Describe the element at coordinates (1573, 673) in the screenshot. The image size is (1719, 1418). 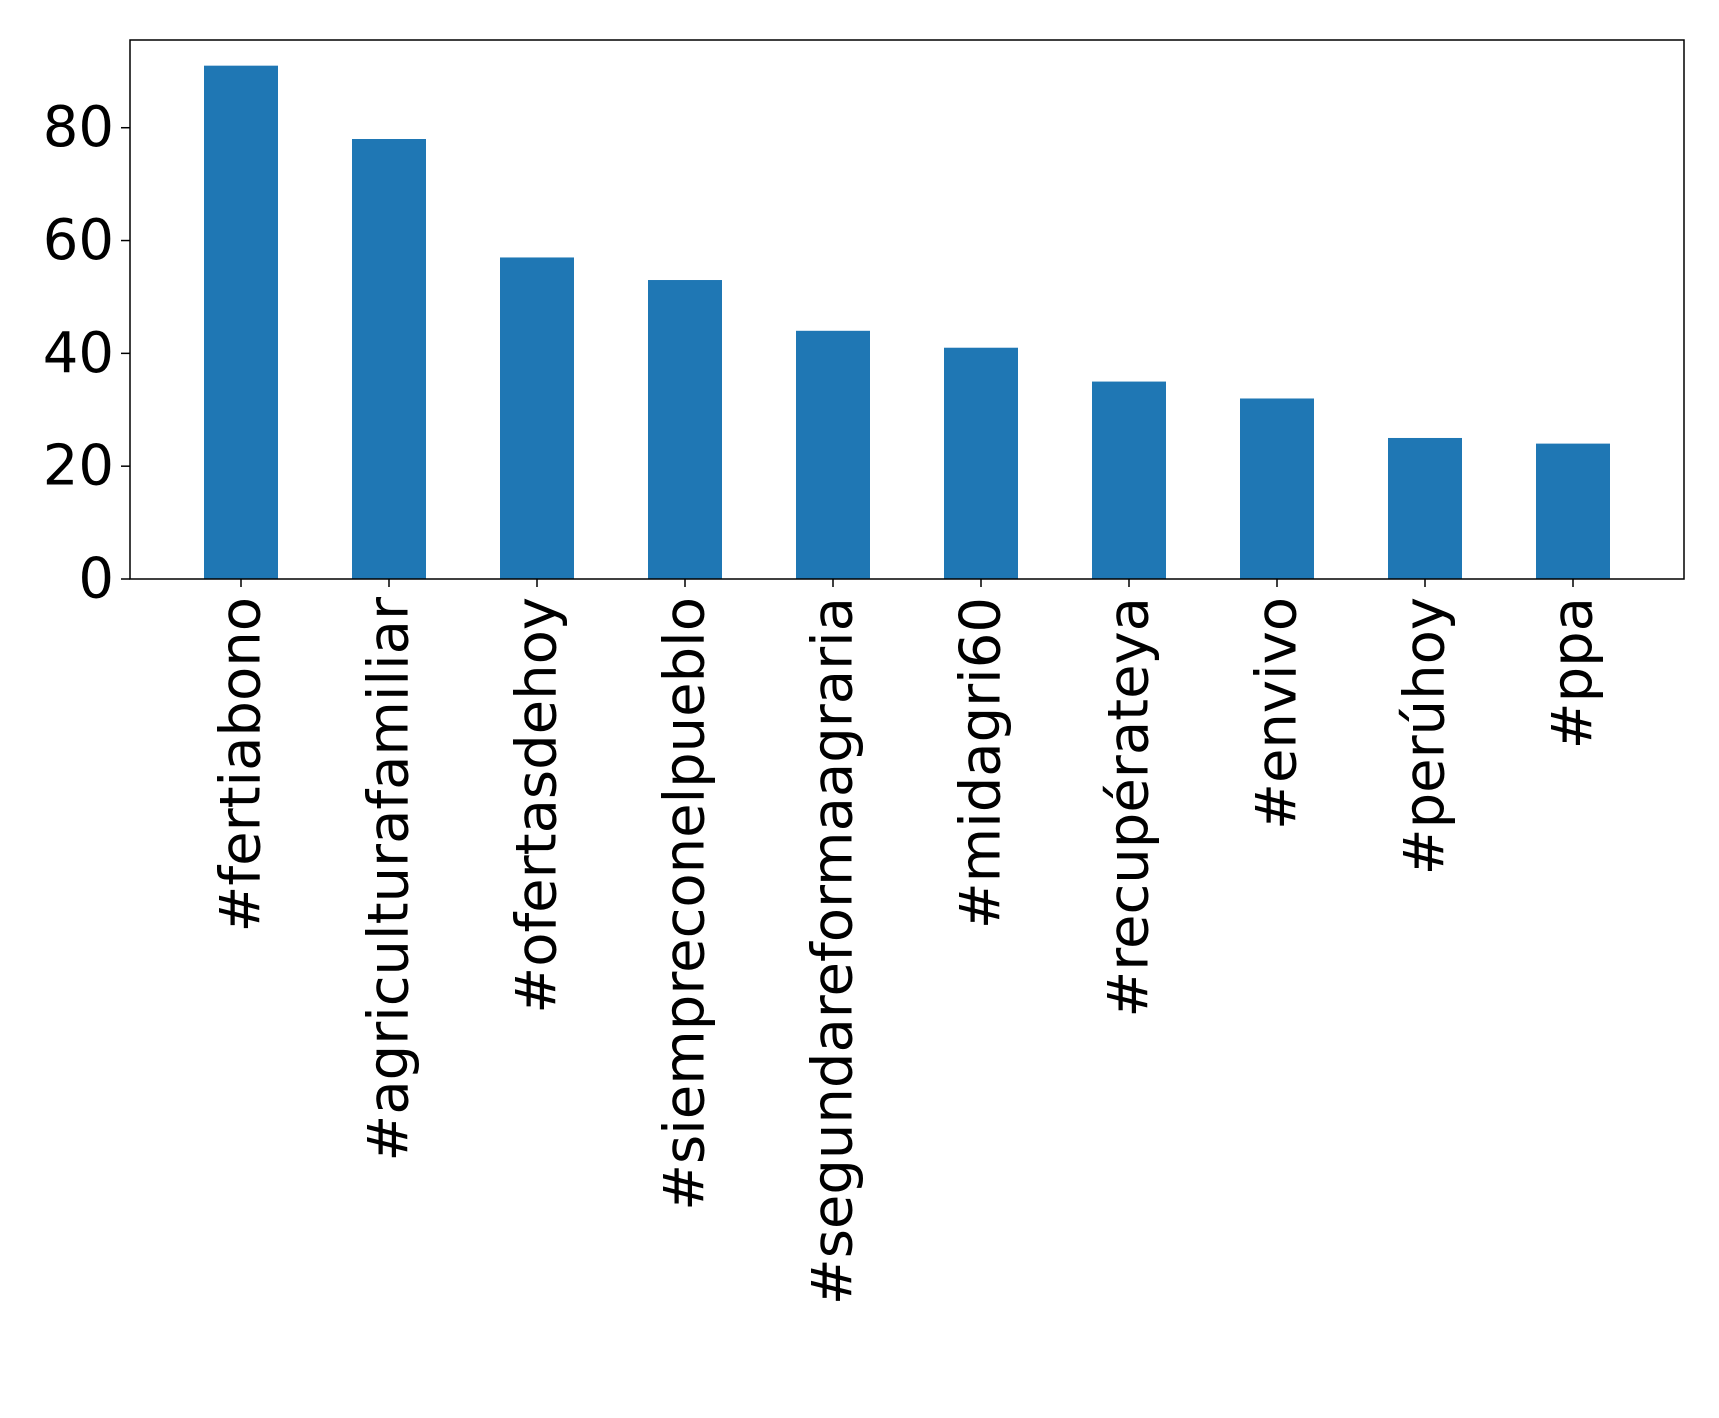
I see `x-tick-label: #ppa` at that location.